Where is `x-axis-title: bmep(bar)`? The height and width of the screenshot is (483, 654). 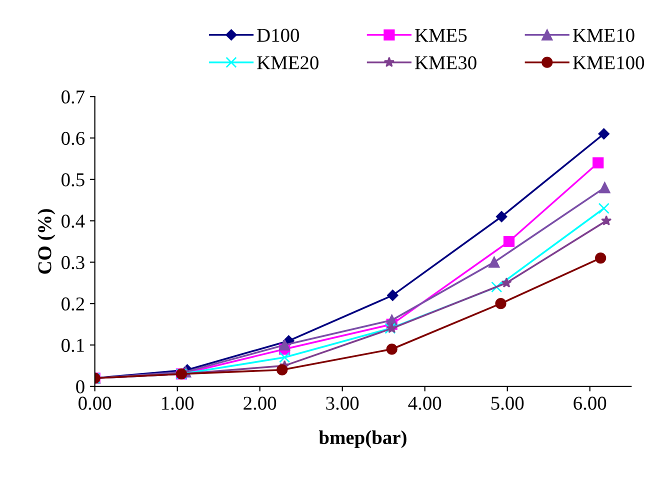 x-axis-title: bmep(bar) is located at coordinates (362, 439).